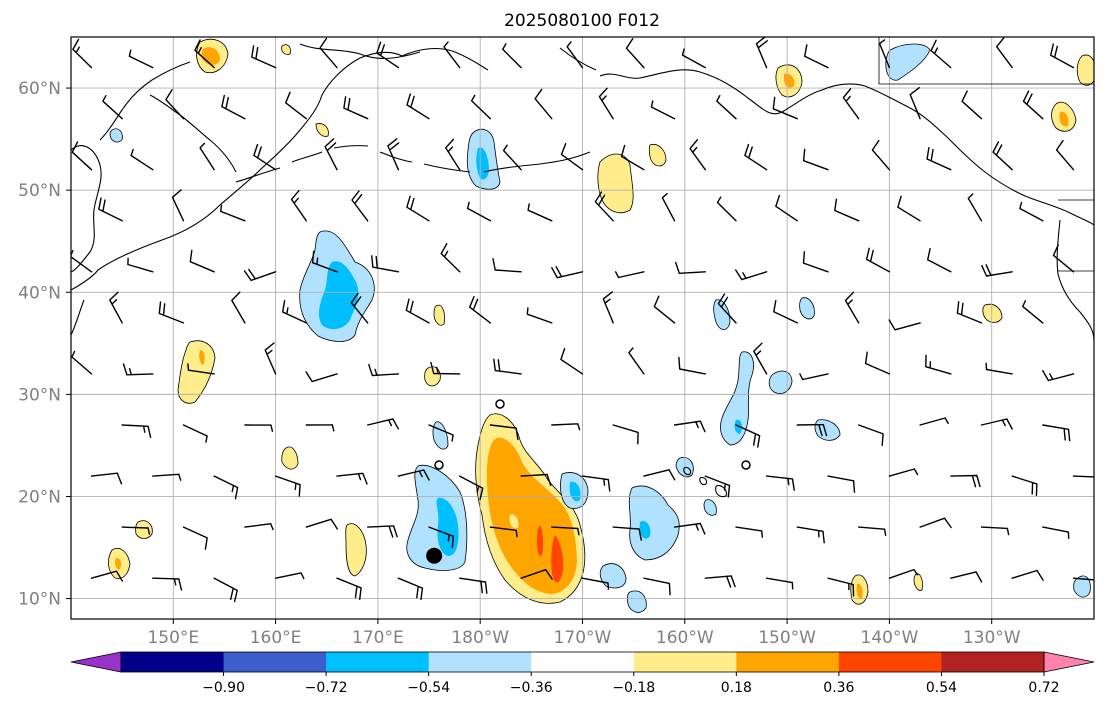  I want to click on negative-anomaly-e2, so click(737, 398).